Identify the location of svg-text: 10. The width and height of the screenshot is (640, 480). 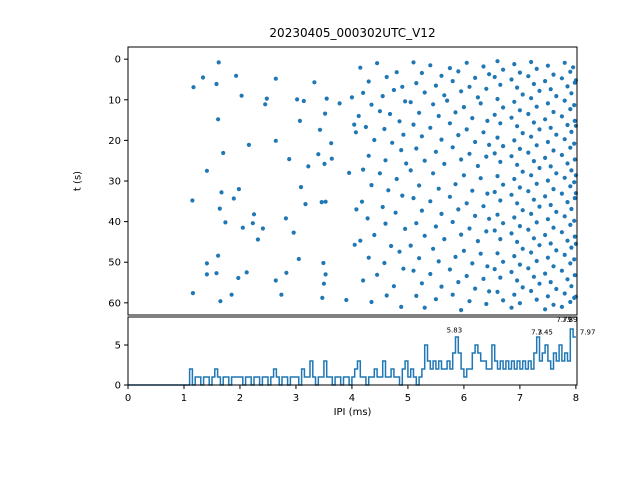
(114, 100).